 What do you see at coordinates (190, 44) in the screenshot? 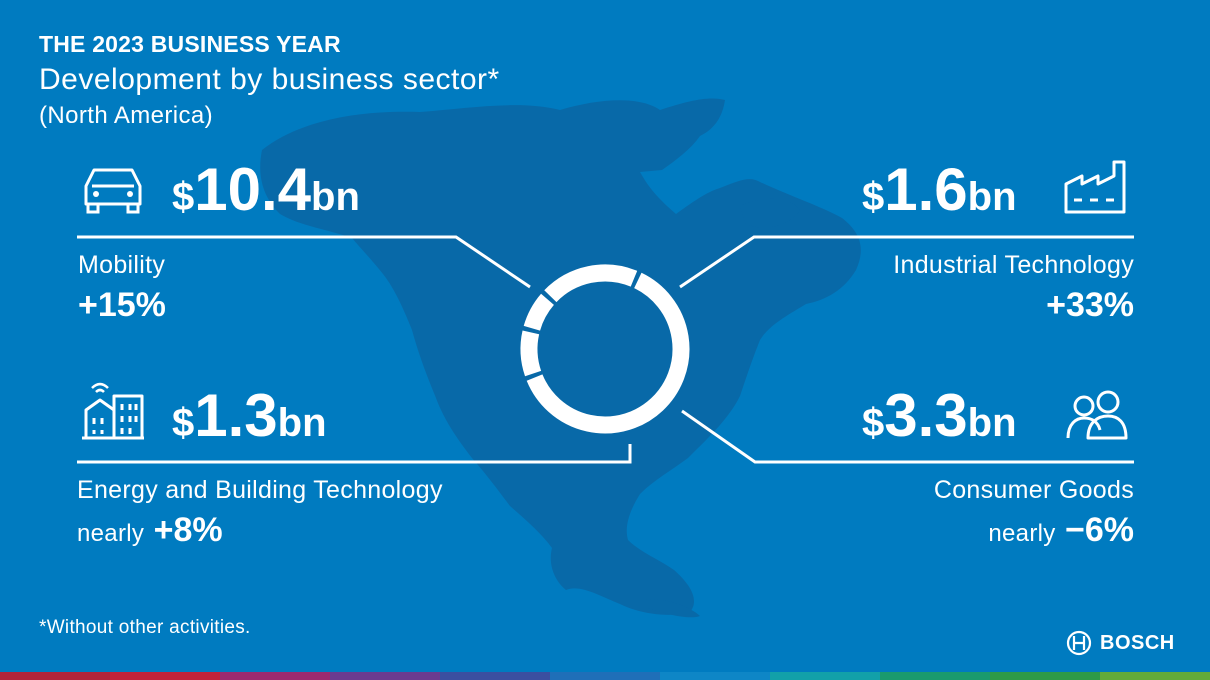
I see `kicker-heading: THE 2023 BUSINESS YEAR` at bounding box center [190, 44].